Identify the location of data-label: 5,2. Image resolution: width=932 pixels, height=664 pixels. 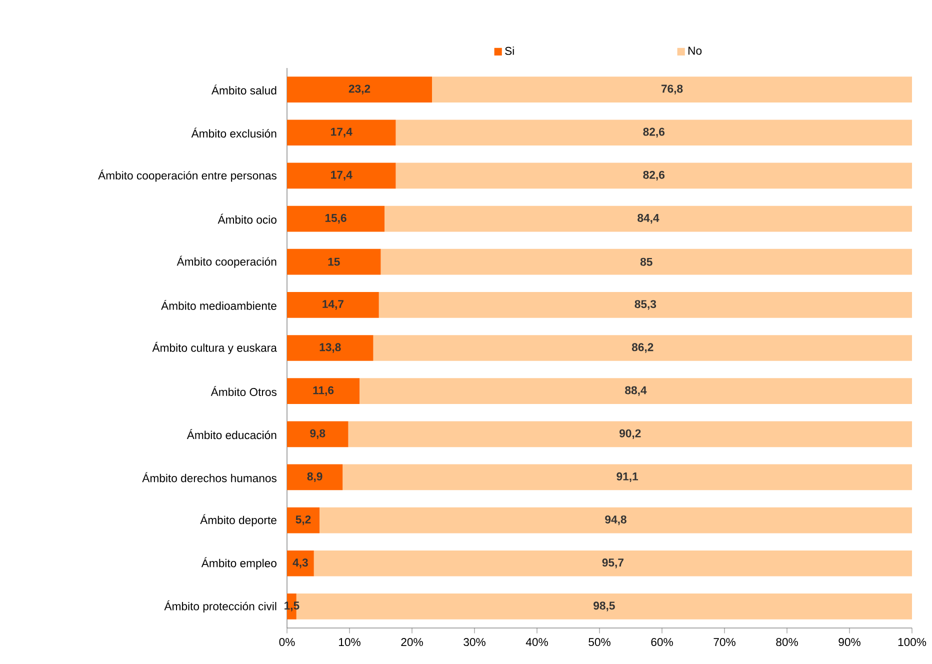
(303, 520).